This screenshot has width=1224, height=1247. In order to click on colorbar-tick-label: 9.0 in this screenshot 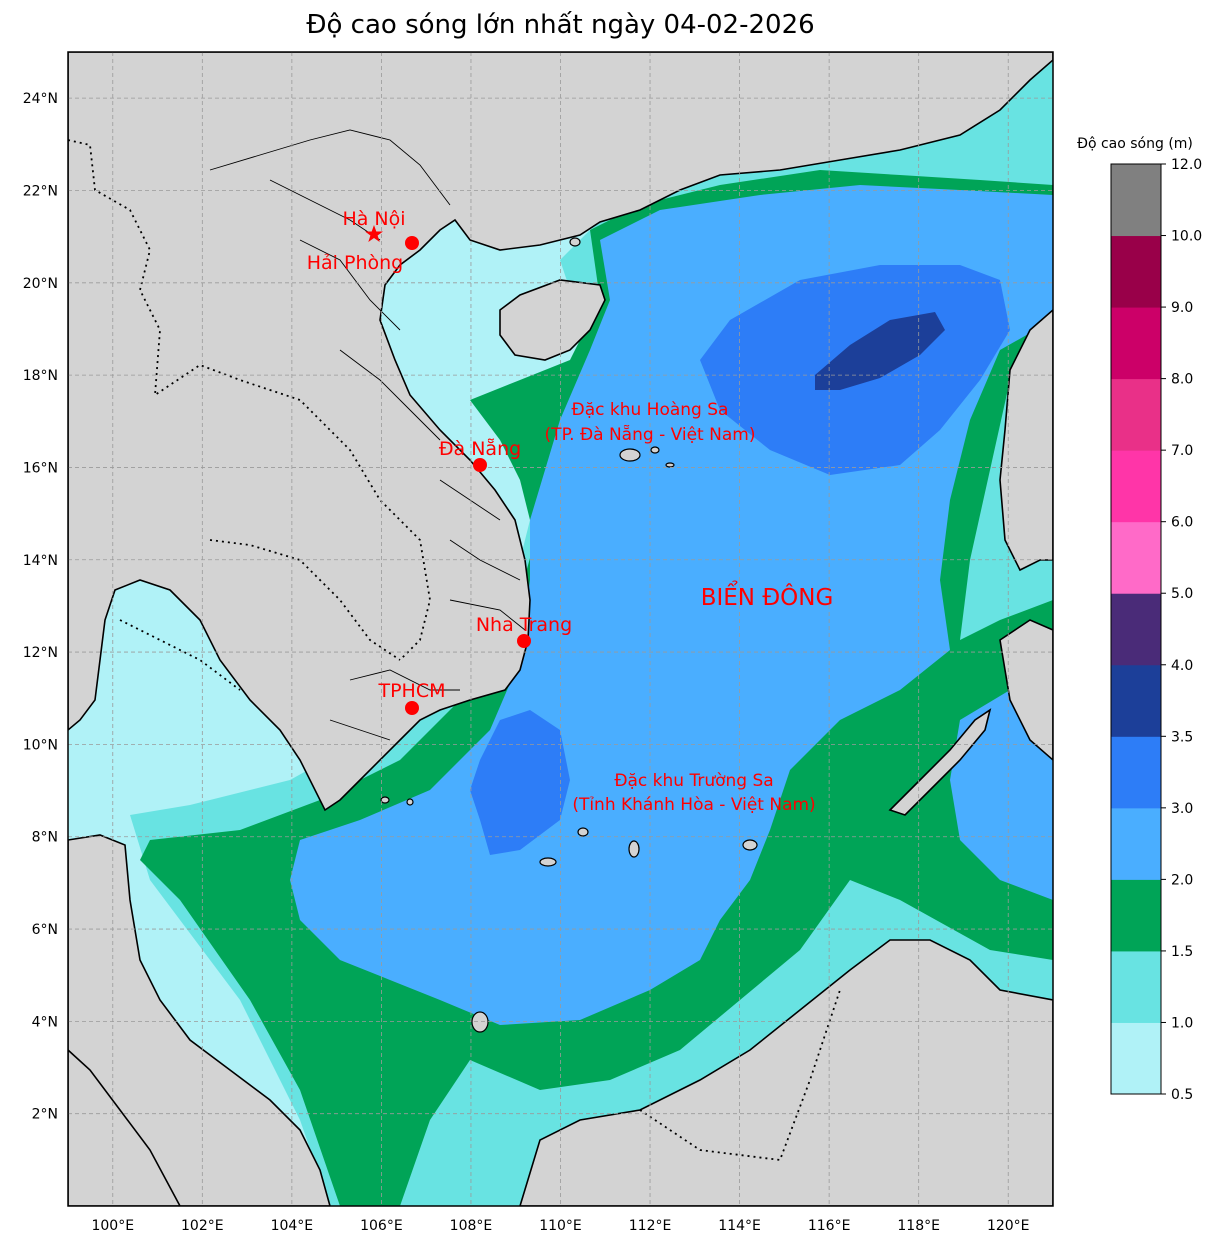, I will do `click(1182, 308)`.